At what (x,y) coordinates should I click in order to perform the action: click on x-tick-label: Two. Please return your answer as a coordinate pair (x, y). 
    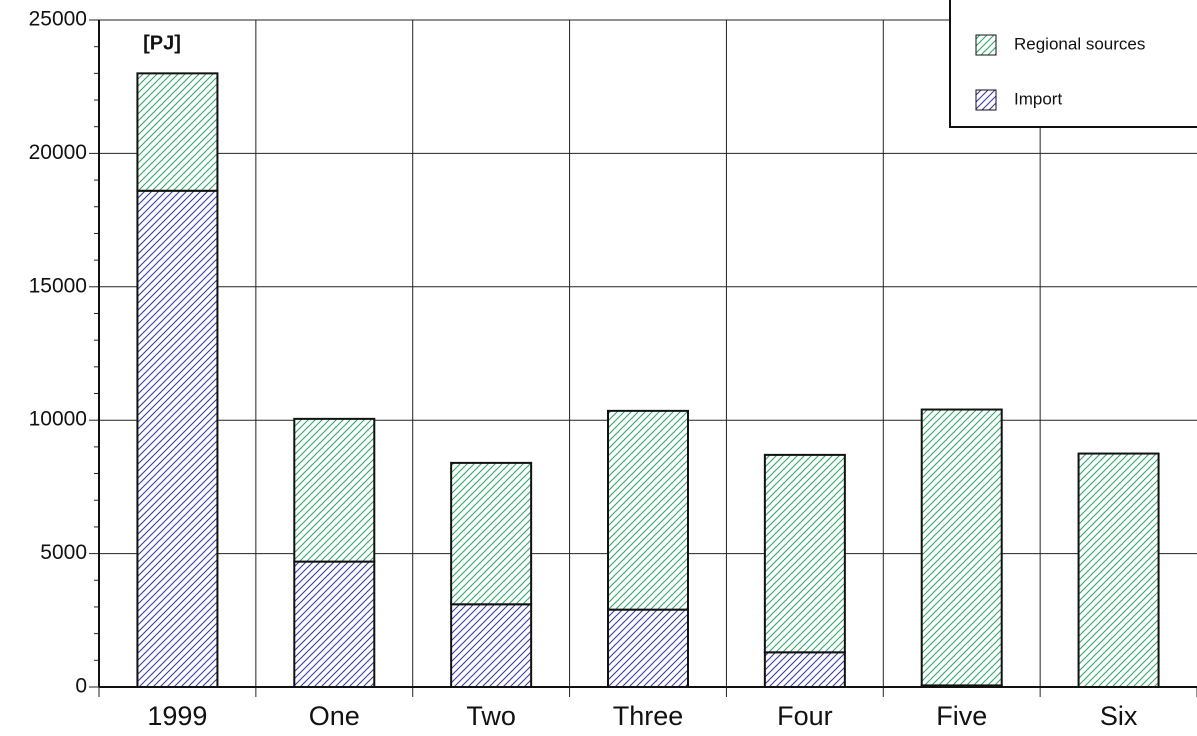
    Looking at the image, I should click on (491, 716).